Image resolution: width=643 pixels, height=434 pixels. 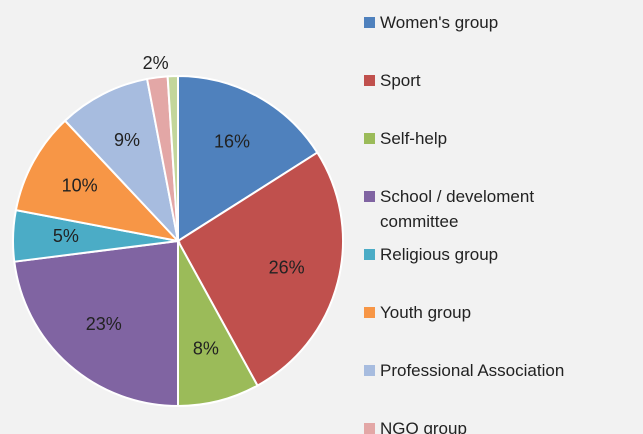 What do you see at coordinates (66, 236) in the screenshot?
I see `data-label: 5%` at bounding box center [66, 236].